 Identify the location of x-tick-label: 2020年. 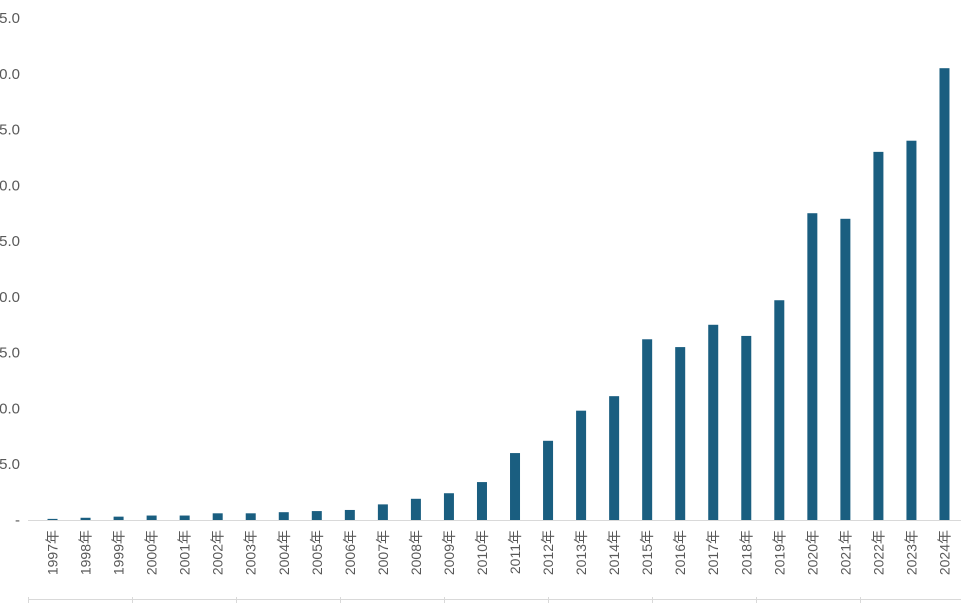
(812, 552).